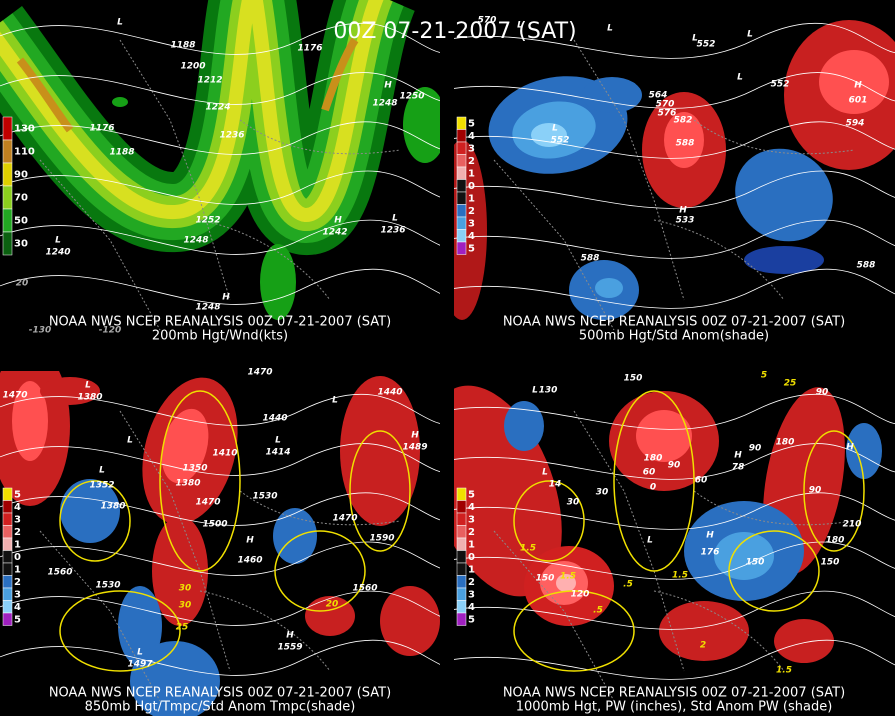  Describe the element at coordinates (289, 648) in the screenshot. I see `contour-label: 1559` at that location.